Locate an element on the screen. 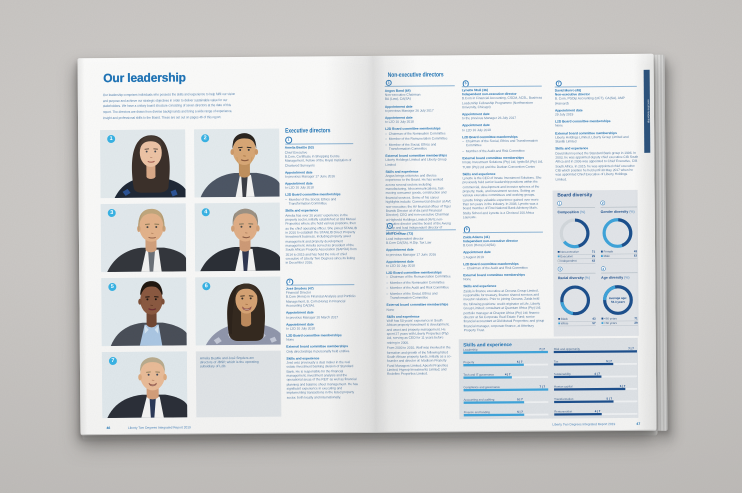  svg-text: Leadership is located at coordinates (470, 349).